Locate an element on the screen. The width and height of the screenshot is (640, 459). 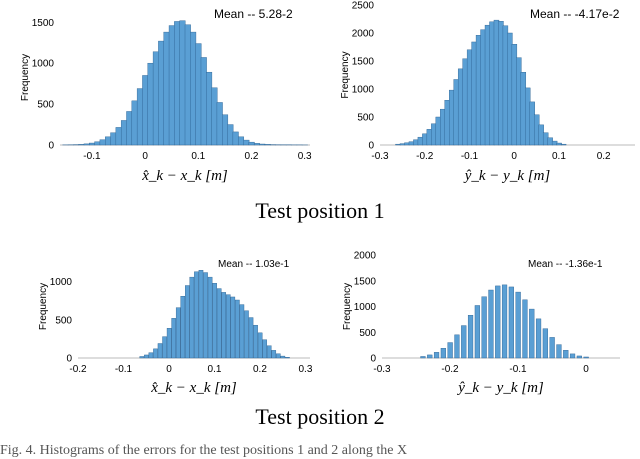
mean-annotation: Mean -- -1.36e-1 is located at coordinates (565, 264).